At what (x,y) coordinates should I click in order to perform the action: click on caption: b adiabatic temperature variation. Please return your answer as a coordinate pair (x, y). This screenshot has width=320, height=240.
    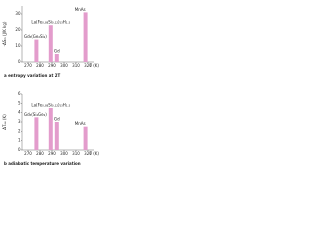
    Looking at the image, I should click on (42, 163).